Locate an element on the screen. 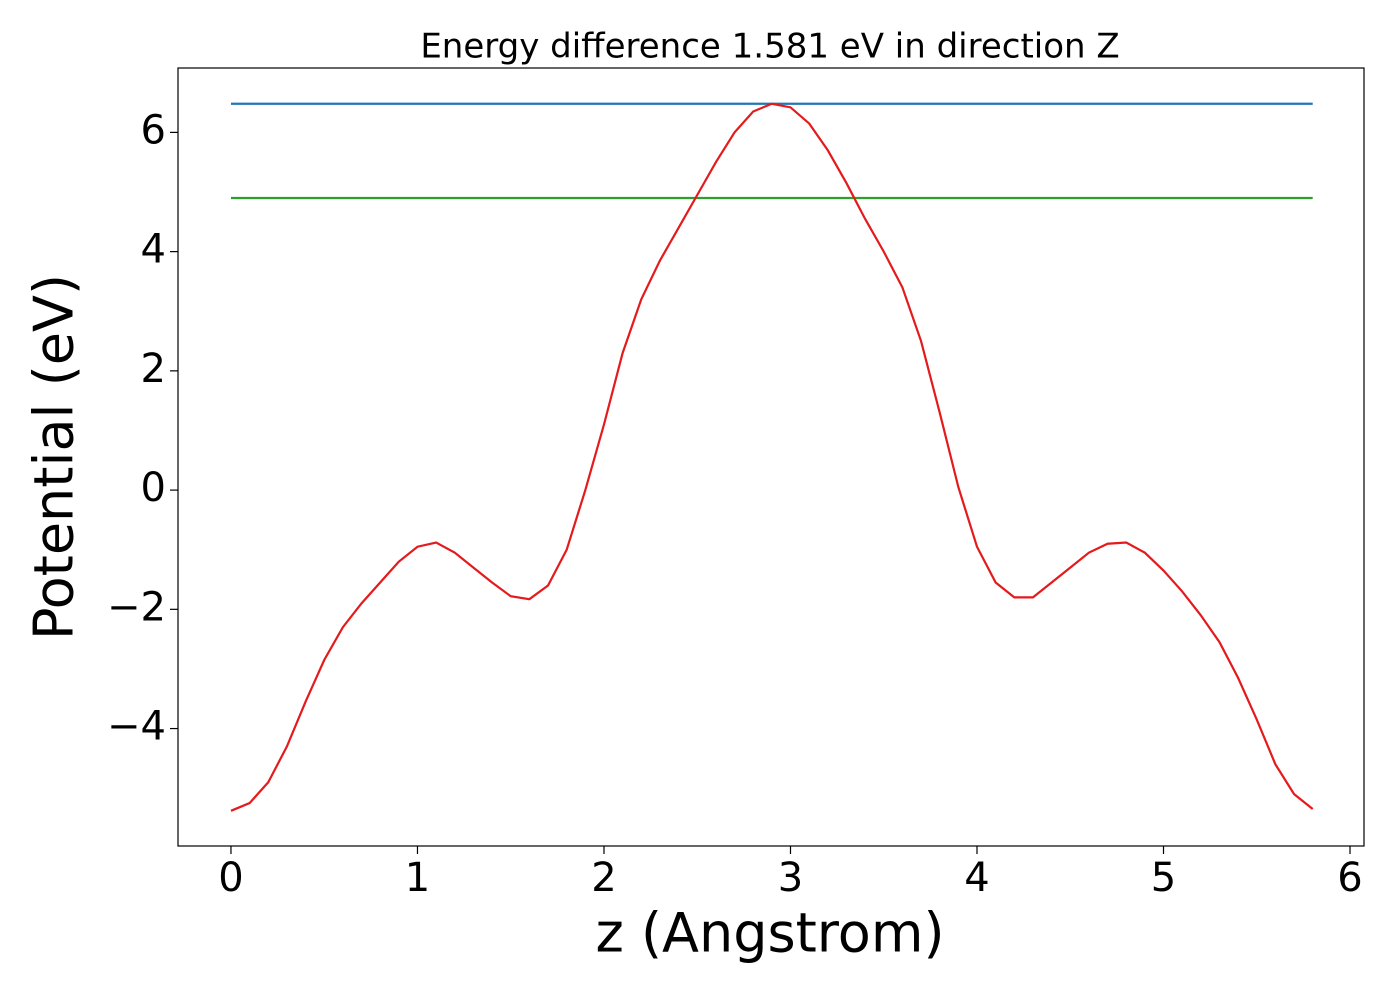 This screenshot has width=1400, height=1000. y-tick-label: −4 is located at coordinates (136, 727).